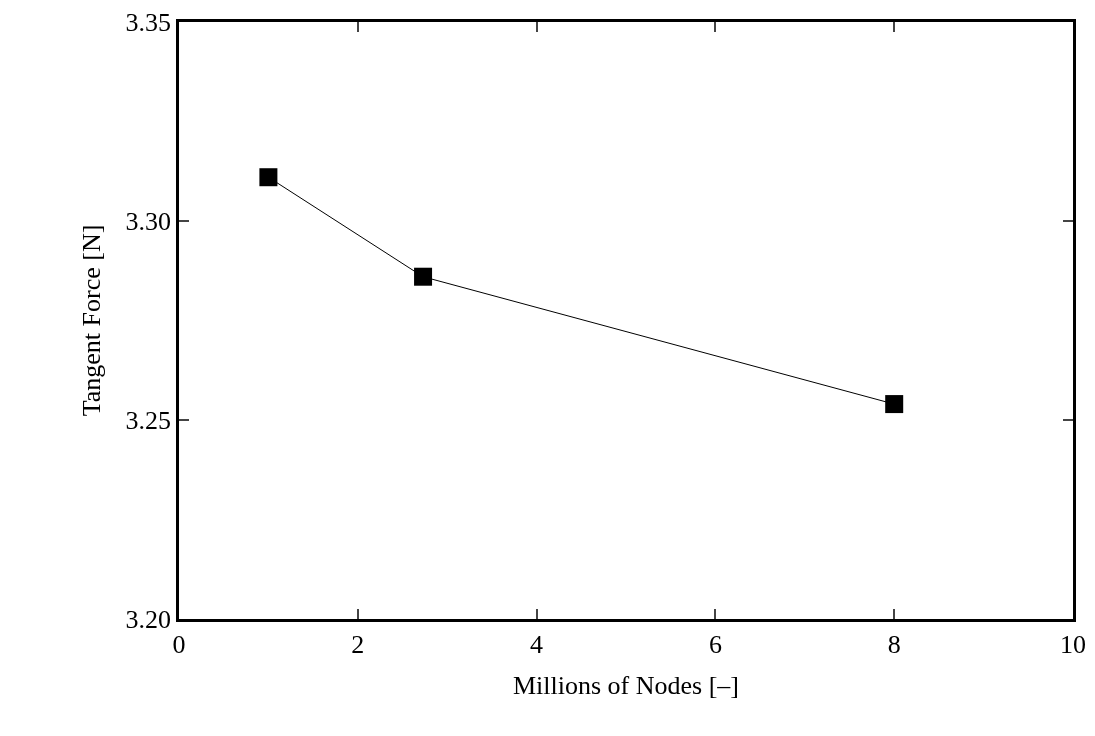 The image size is (1095, 736). I want to click on x-tick-label: 6, so click(715, 644).